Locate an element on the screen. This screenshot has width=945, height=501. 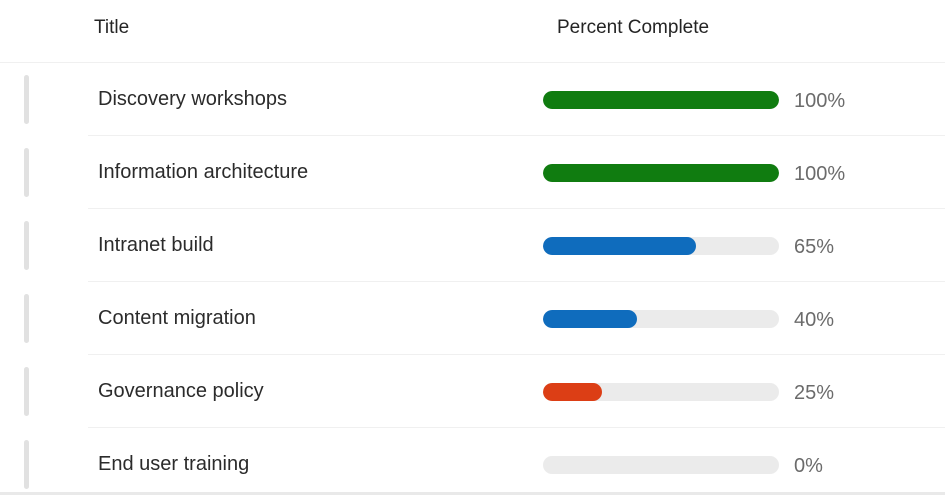
percent-complete-value: 65% is located at coordinates (814, 247).